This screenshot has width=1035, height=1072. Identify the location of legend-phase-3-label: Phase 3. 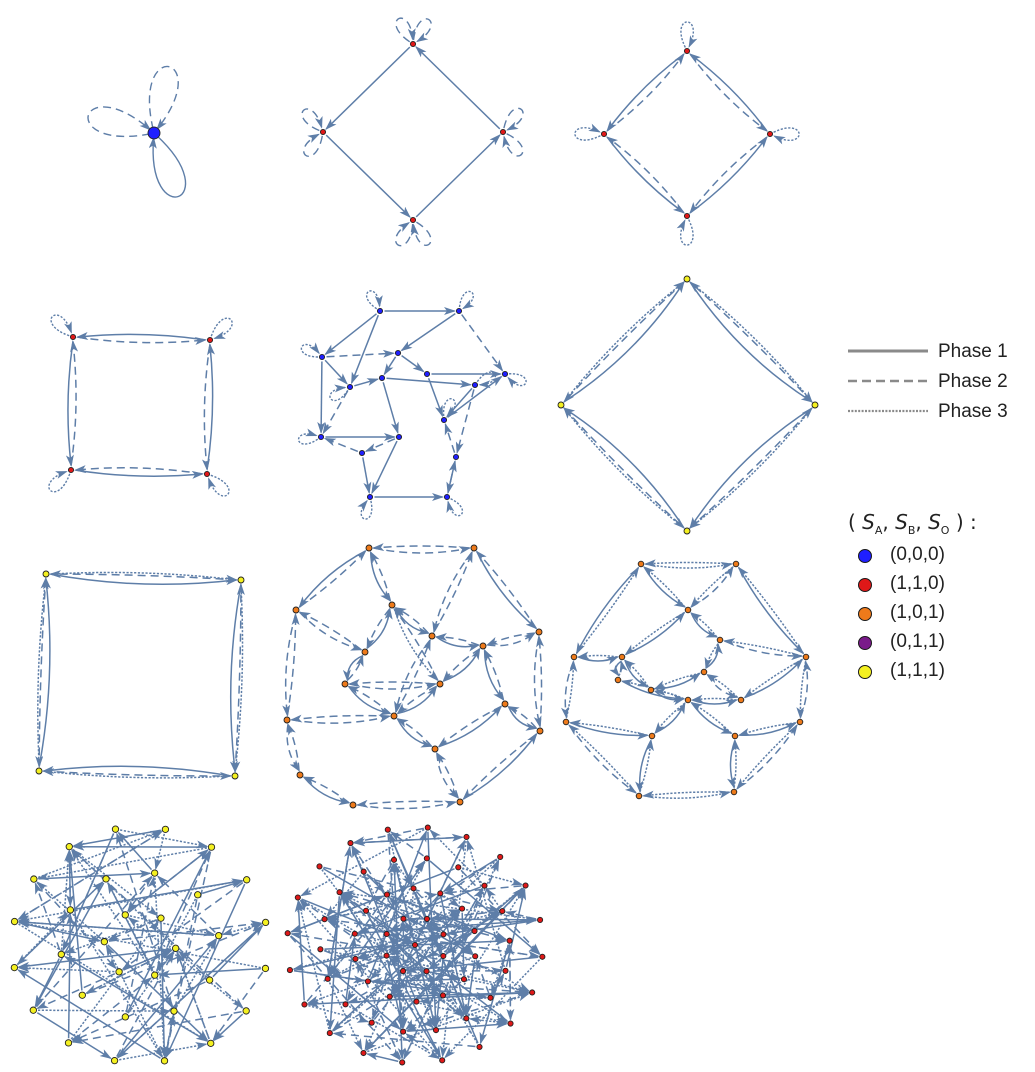
(973, 411).